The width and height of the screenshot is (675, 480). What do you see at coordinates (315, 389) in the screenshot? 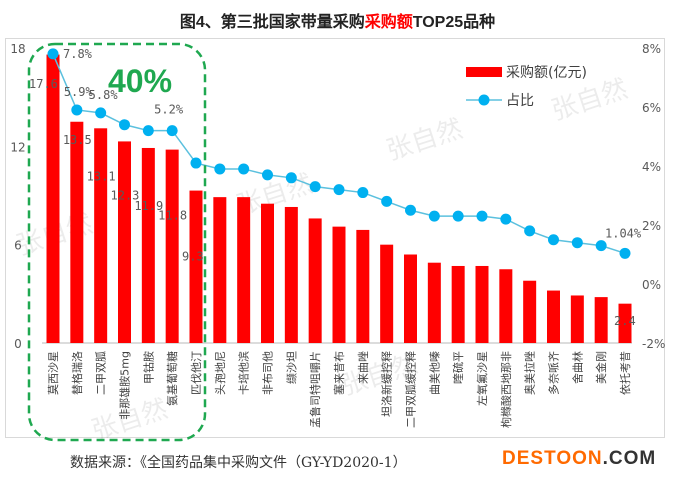
I see `category-label: 孟鲁司特咀嚼片` at bounding box center [315, 389].